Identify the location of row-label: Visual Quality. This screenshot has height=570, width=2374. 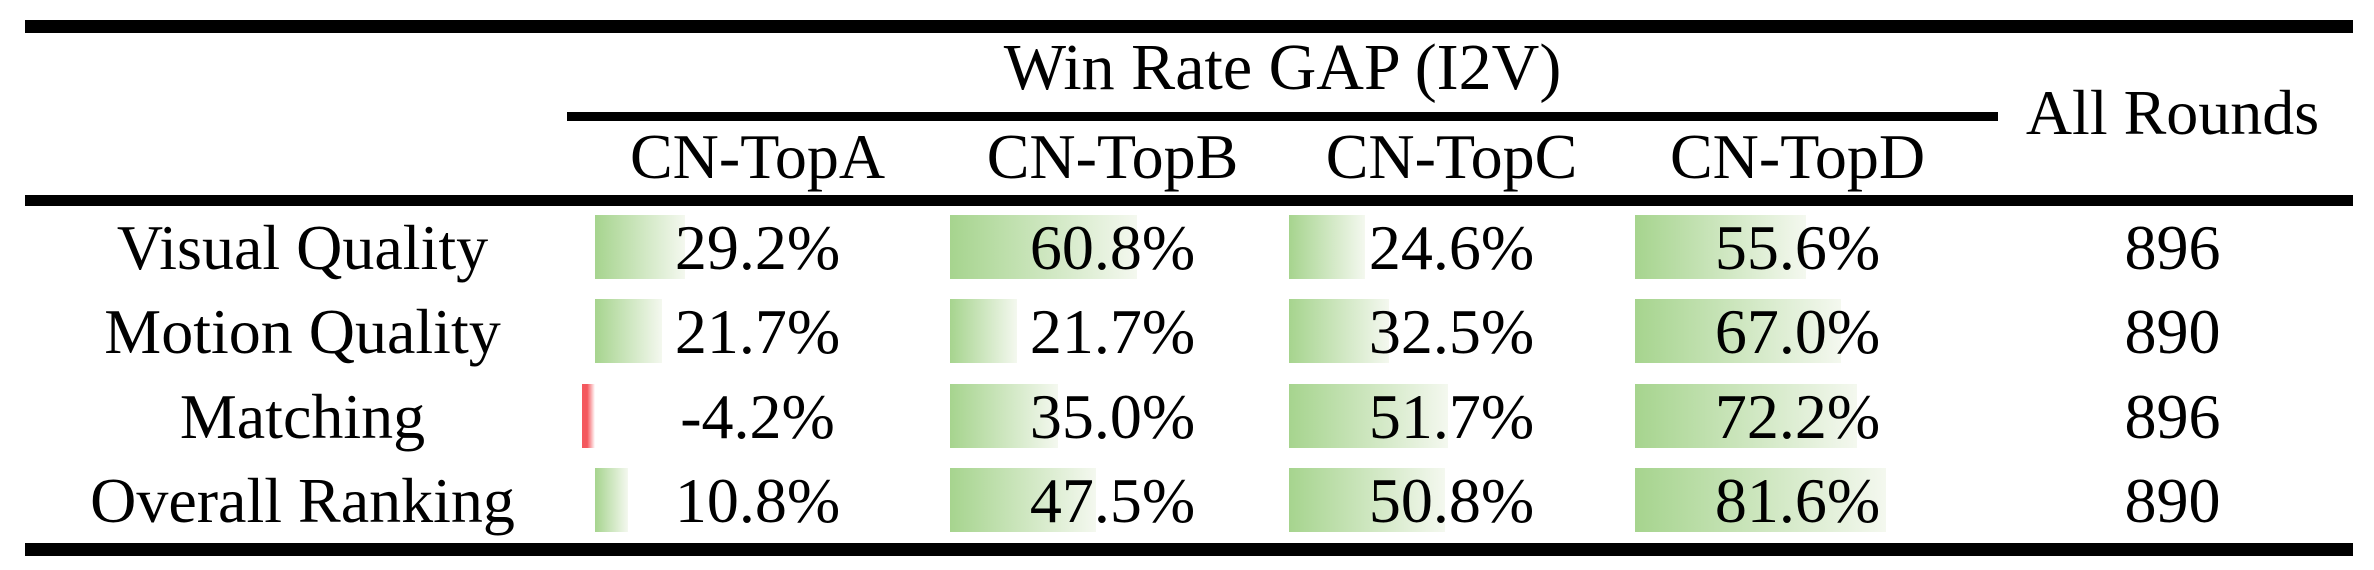
(302, 247).